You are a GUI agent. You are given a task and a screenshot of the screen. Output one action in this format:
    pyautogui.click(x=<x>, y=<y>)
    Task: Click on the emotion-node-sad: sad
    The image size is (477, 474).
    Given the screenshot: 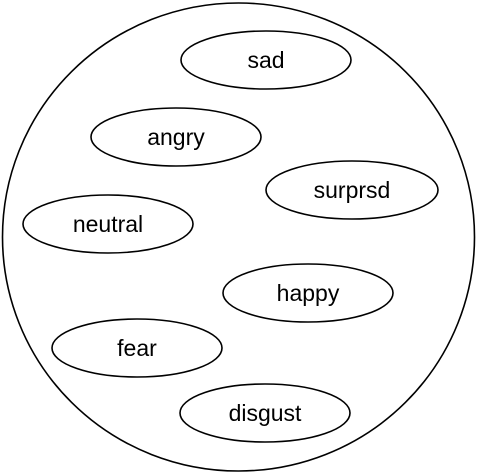 What is the action you would take?
    pyautogui.click(x=266, y=60)
    